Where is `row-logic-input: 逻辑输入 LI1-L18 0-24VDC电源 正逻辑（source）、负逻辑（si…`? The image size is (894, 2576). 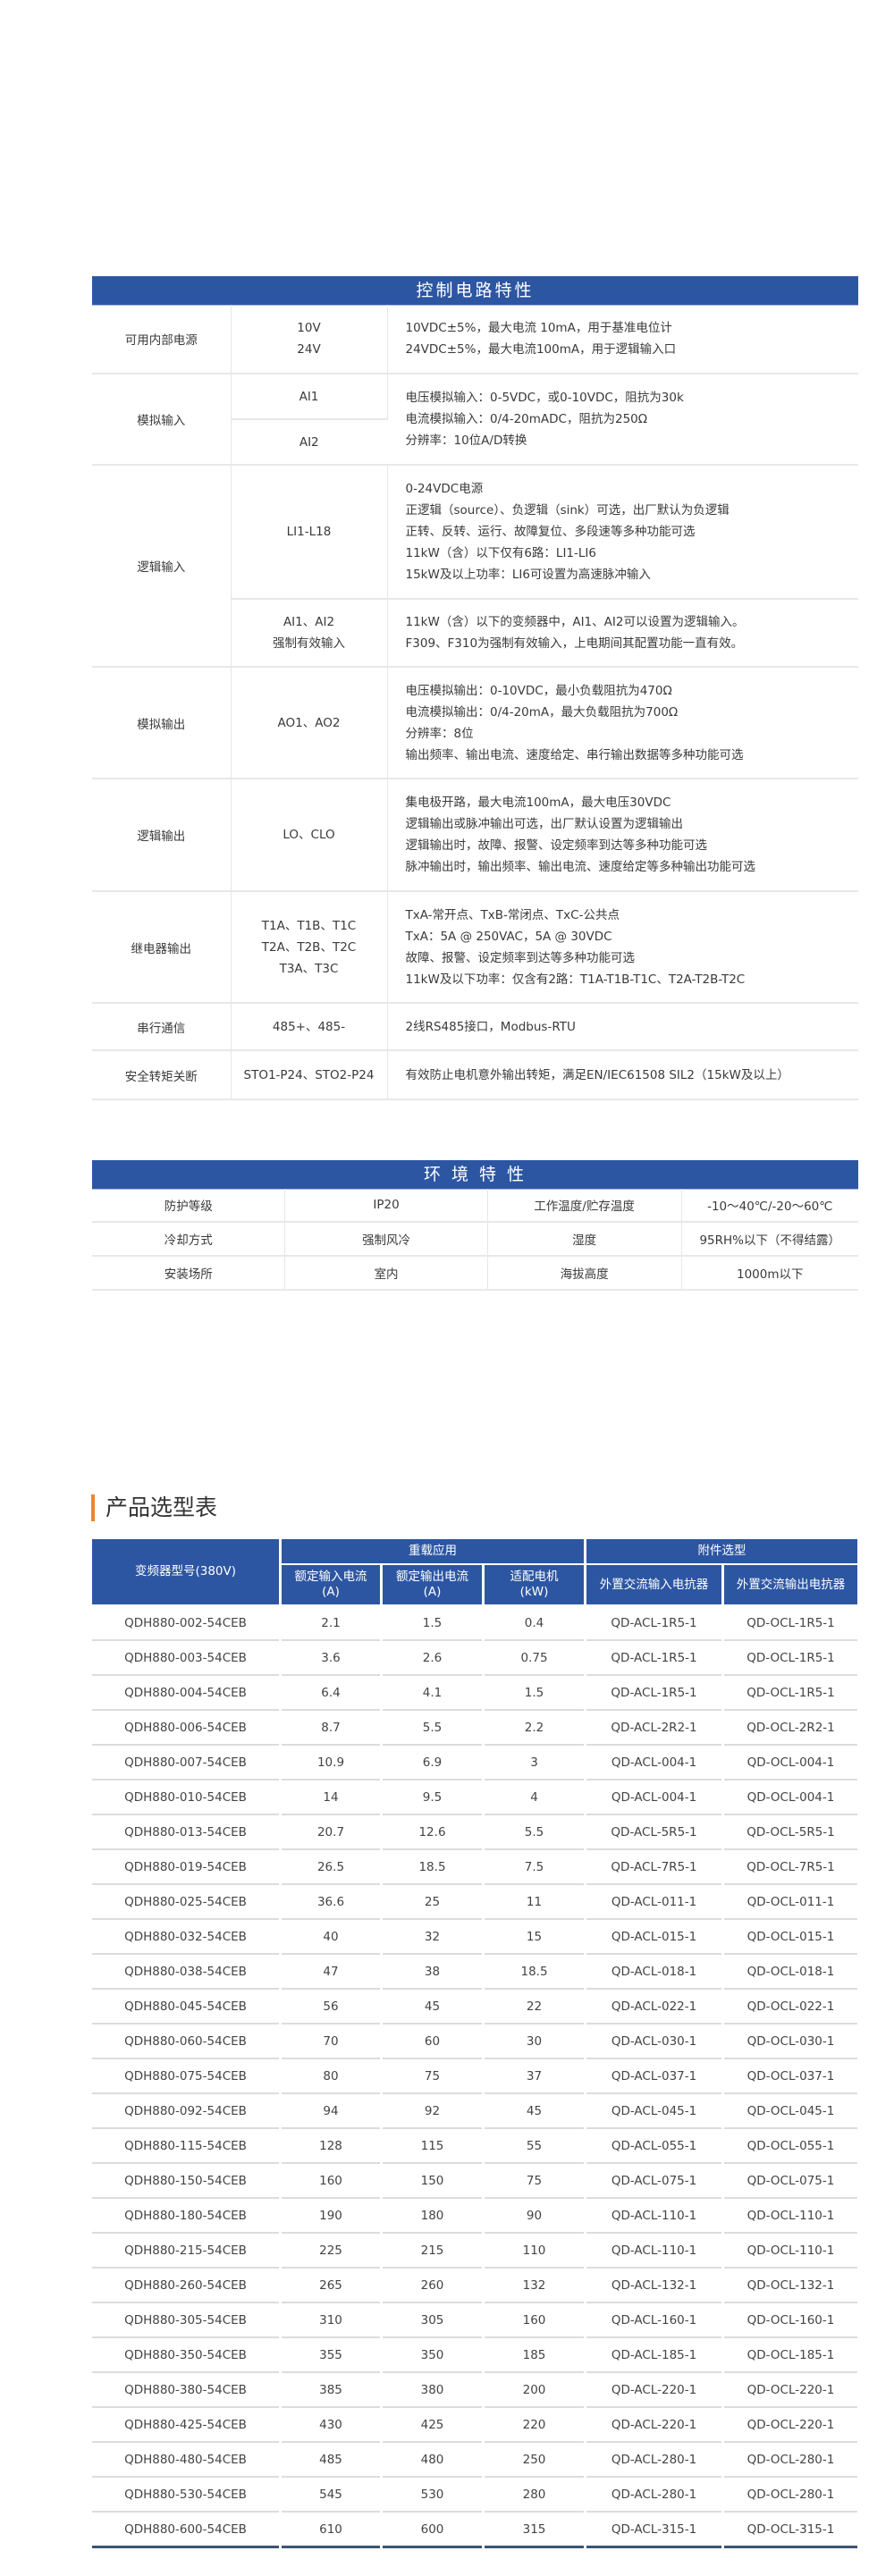 row-logic-input: 逻辑输入 LI1-L18 0-24VDC电源 正逻辑（source）、负逻辑（si… is located at coordinates (475, 566).